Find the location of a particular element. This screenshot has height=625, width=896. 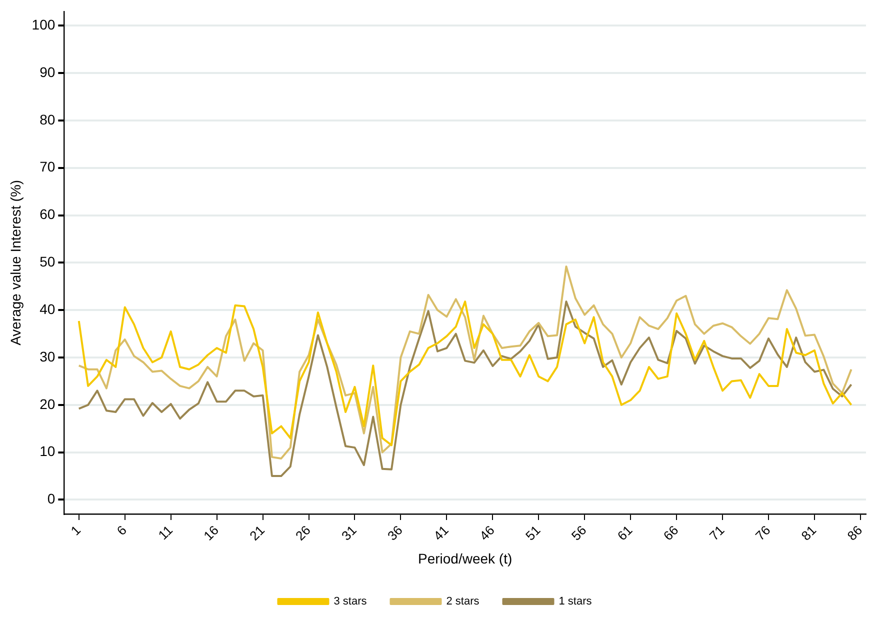

x-tick-label: 71 is located at coordinates (717, 533).